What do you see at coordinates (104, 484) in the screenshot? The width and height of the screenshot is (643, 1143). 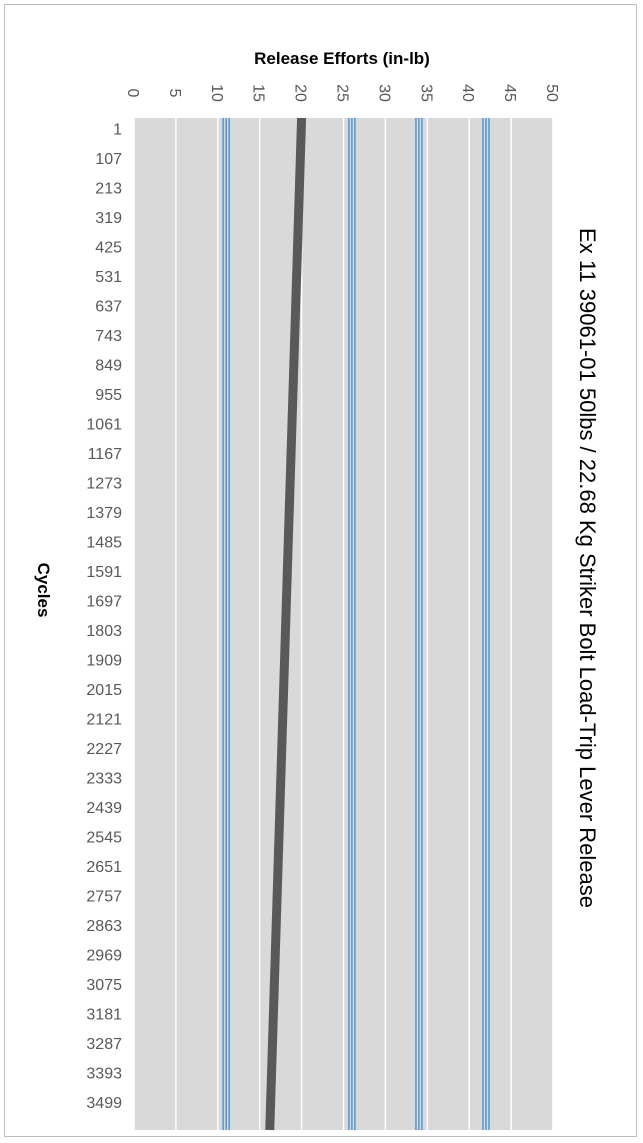 I see `category-tick-label: 1273` at bounding box center [104, 484].